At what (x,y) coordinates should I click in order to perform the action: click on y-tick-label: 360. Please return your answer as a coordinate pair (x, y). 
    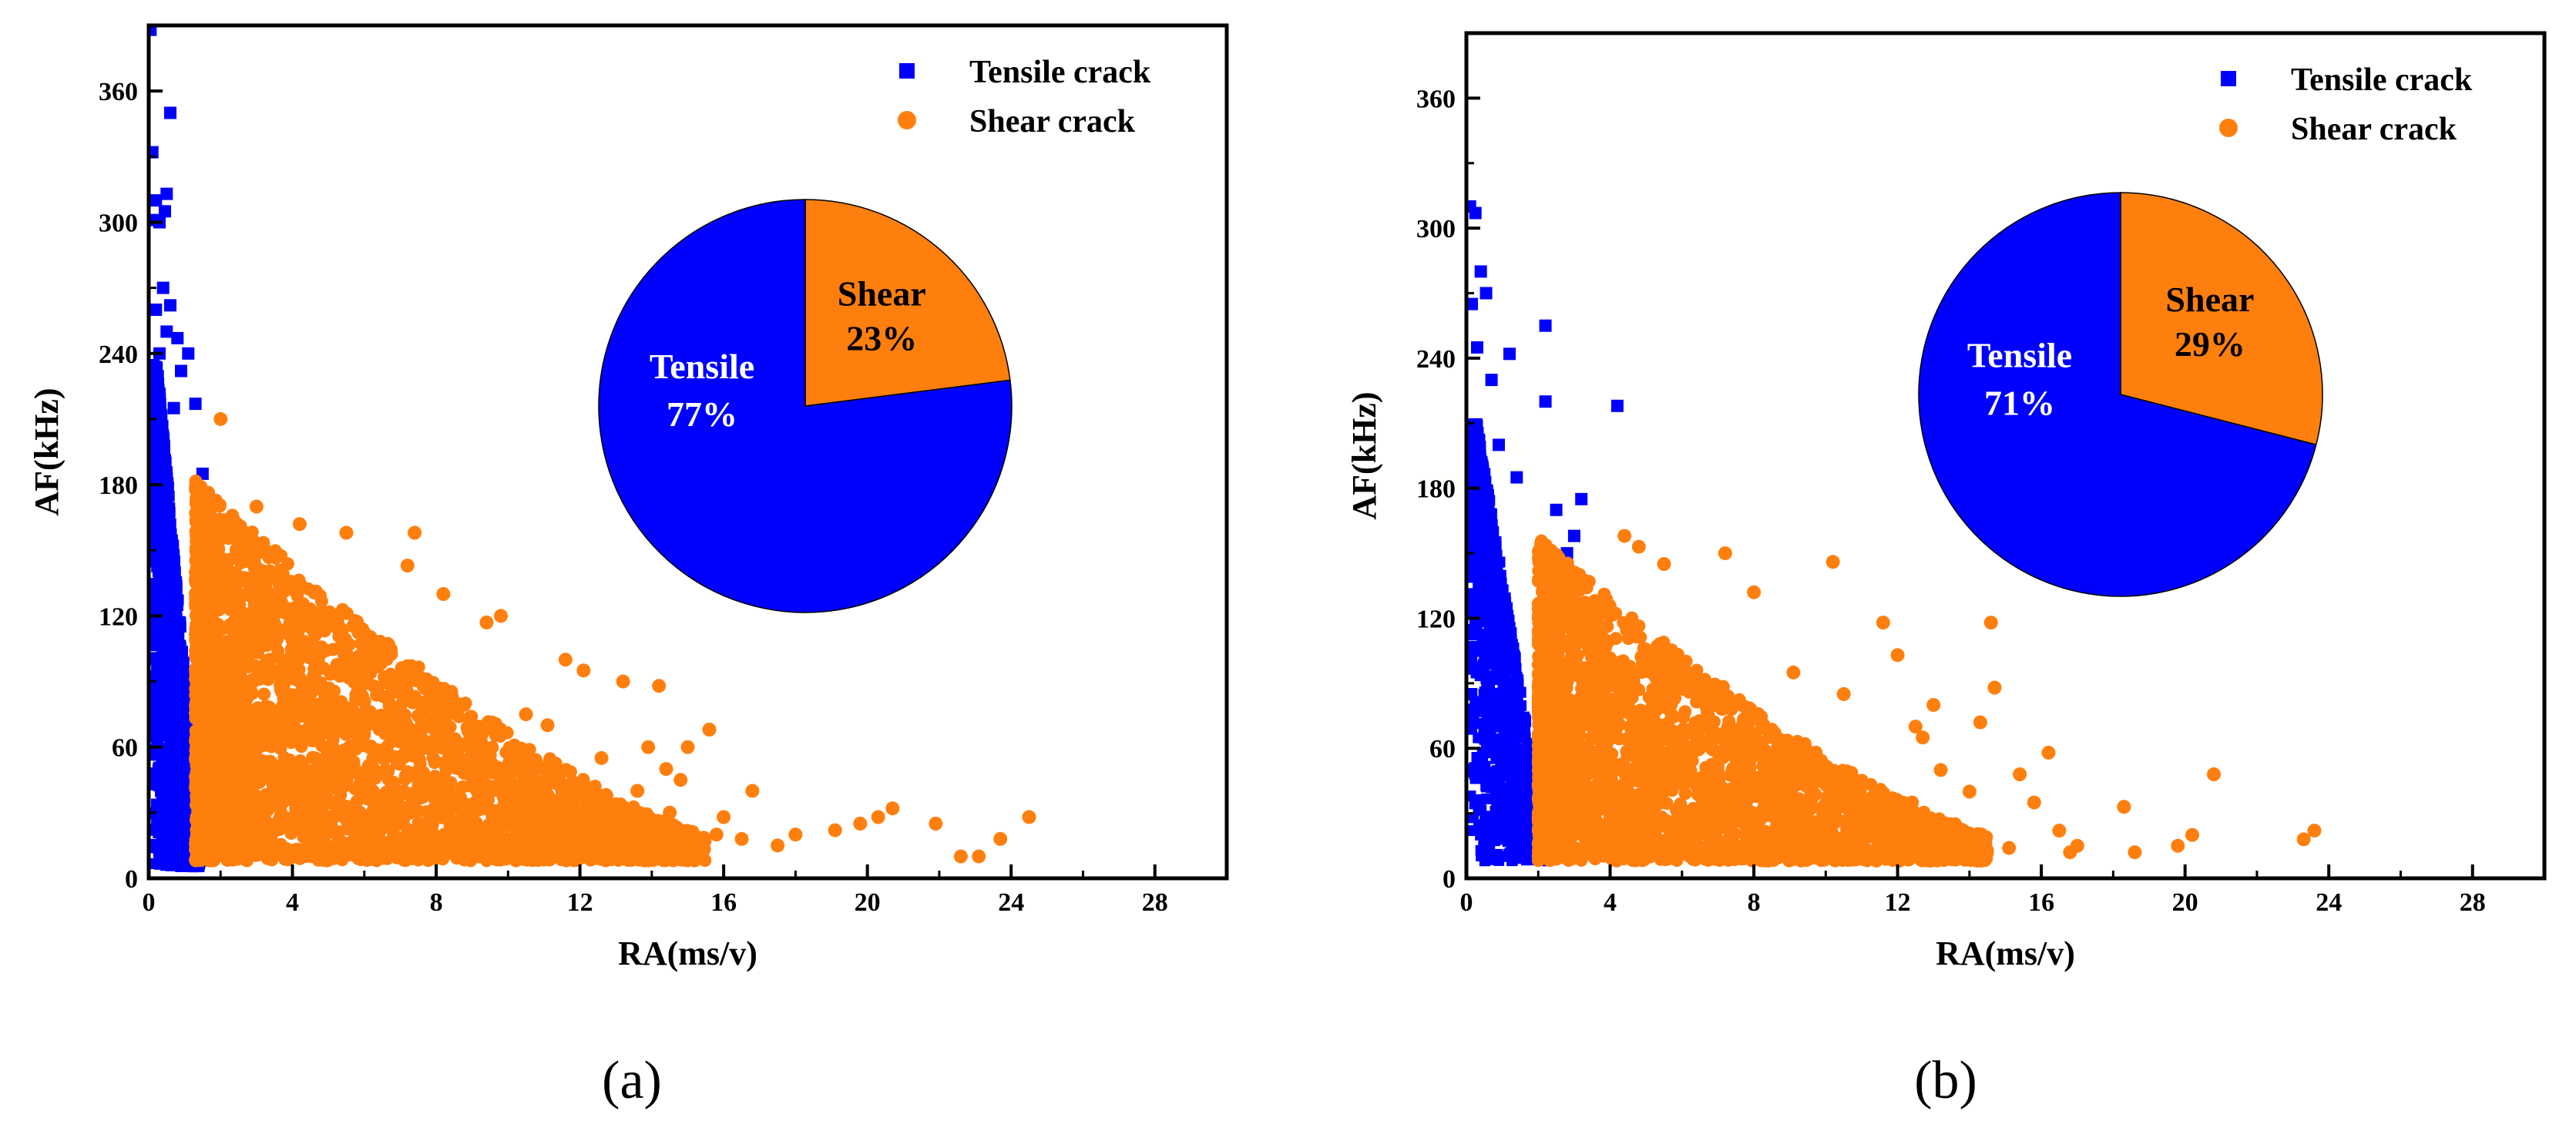
    Looking at the image, I should click on (118, 92).